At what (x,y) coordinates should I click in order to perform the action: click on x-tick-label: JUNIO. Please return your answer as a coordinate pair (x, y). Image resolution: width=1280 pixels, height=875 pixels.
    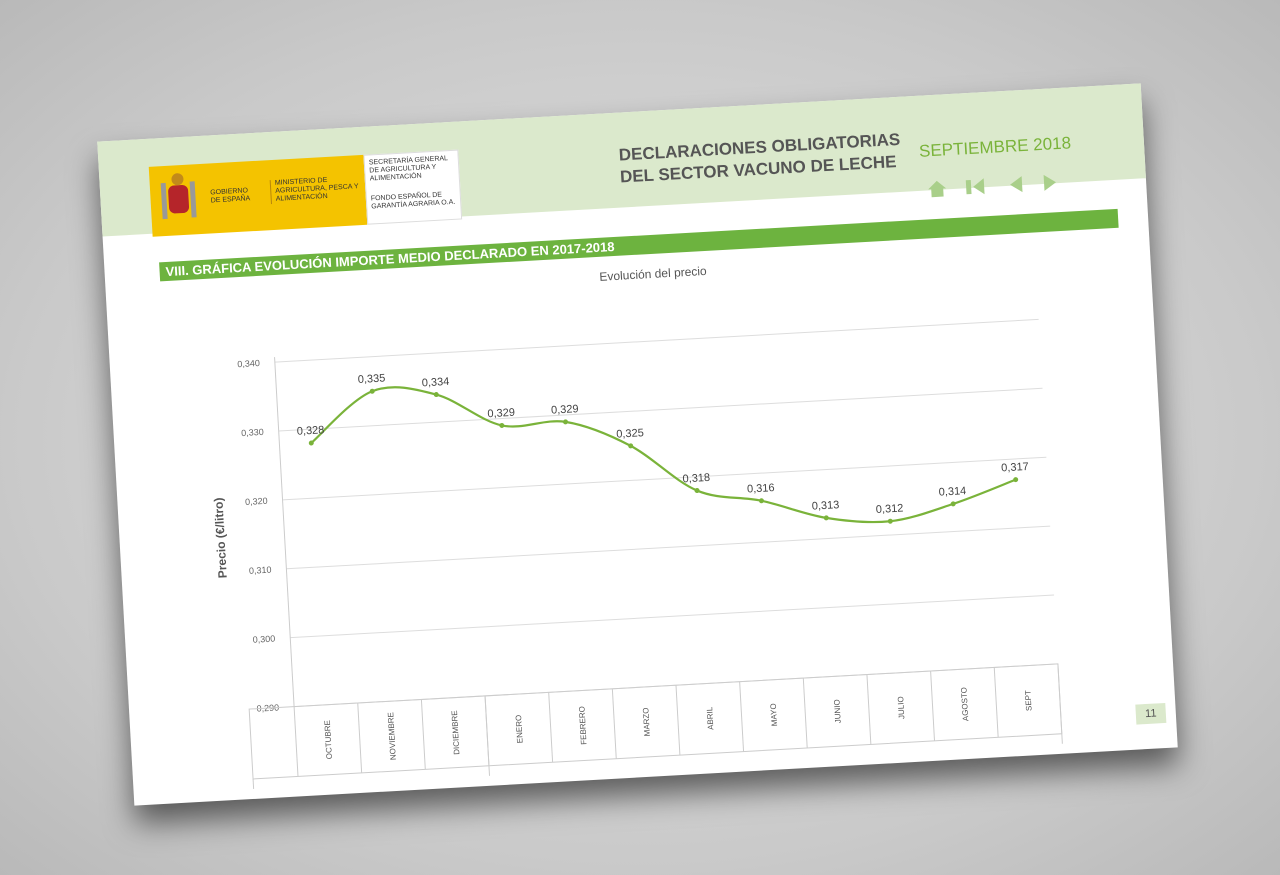
    Looking at the image, I should click on (837, 711).